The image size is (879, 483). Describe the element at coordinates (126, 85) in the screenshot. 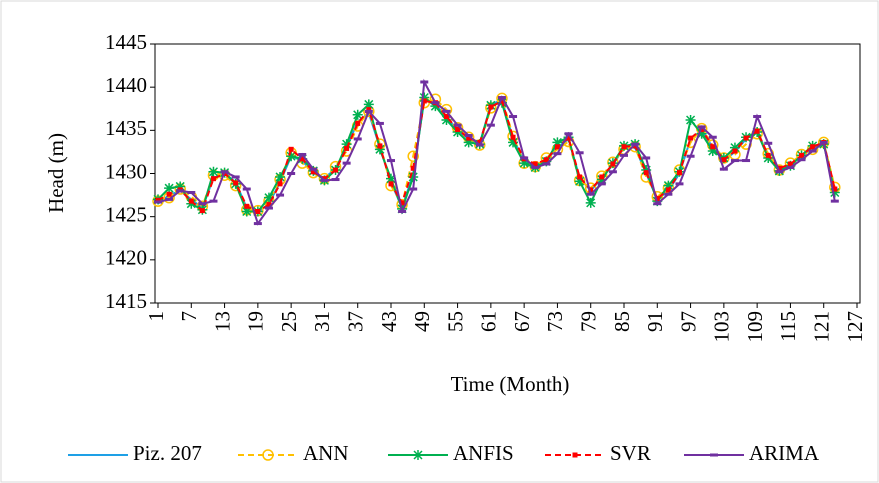

I see `y-tick-label: 1440` at that location.